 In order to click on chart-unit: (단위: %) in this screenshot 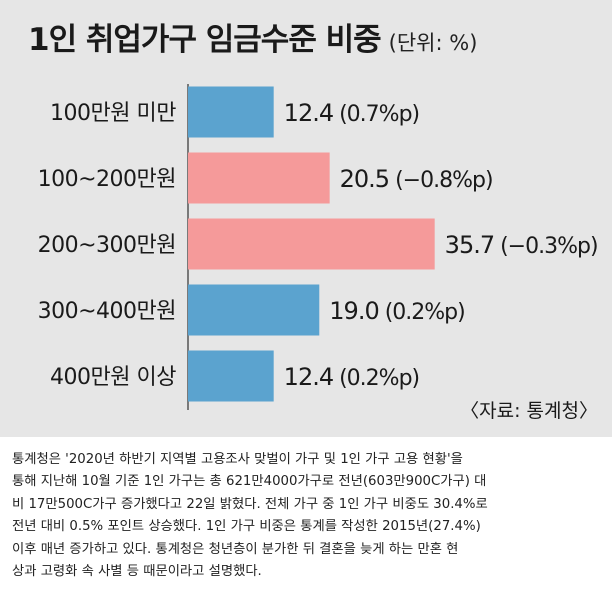, I will do `click(433, 43)`.